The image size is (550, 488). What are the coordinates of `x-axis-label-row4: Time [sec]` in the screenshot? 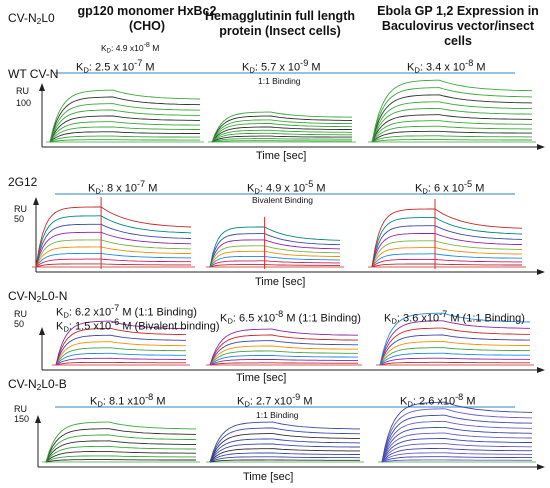 It's located at (268, 477).